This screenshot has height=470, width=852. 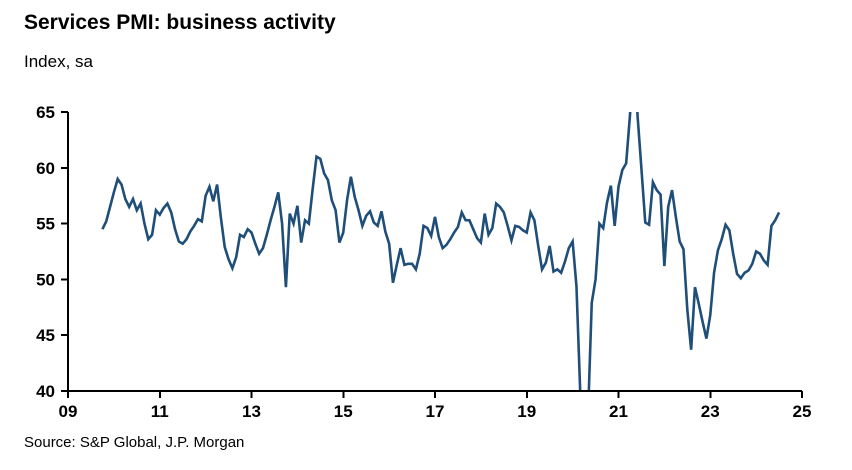 What do you see at coordinates (45, 335) in the screenshot?
I see `y-tick-label: 45` at bounding box center [45, 335].